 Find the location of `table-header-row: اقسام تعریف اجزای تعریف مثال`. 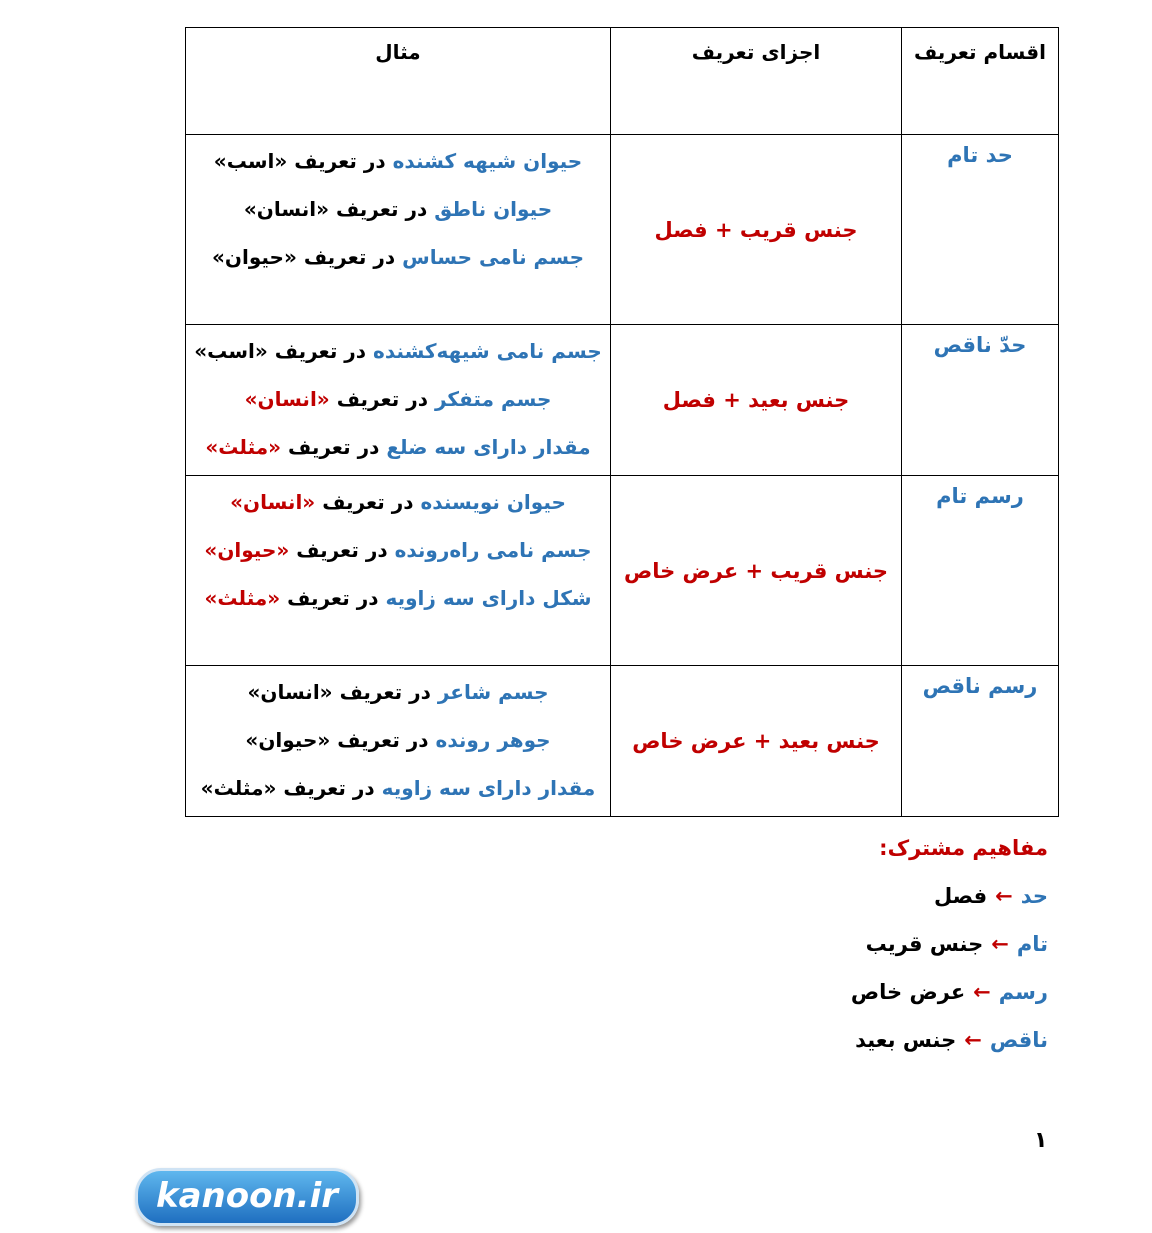

table-header-row: اقسام تعریف اجزای تعریف مثال is located at coordinates (622, 81).